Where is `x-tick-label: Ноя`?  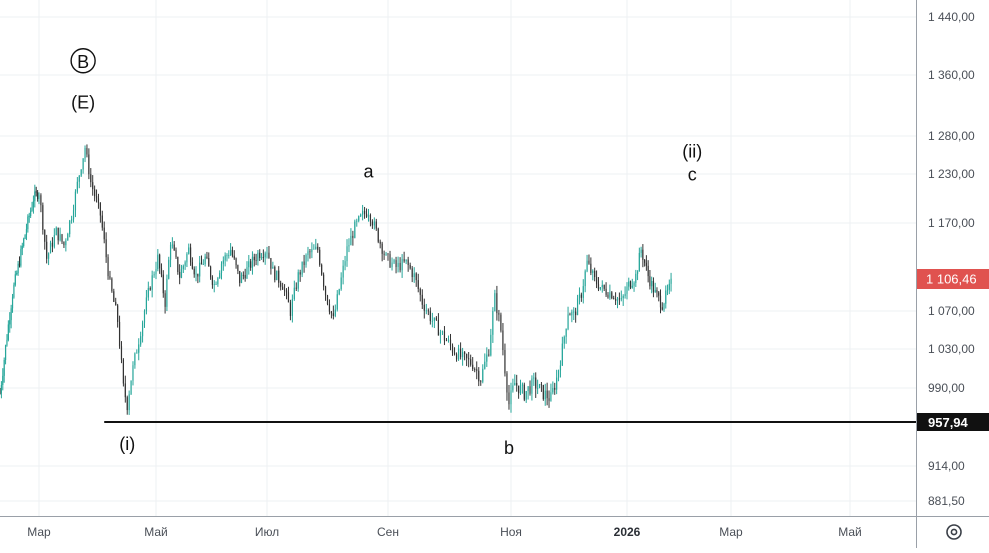 x-tick-label: Ноя is located at coordinates (511, 532).